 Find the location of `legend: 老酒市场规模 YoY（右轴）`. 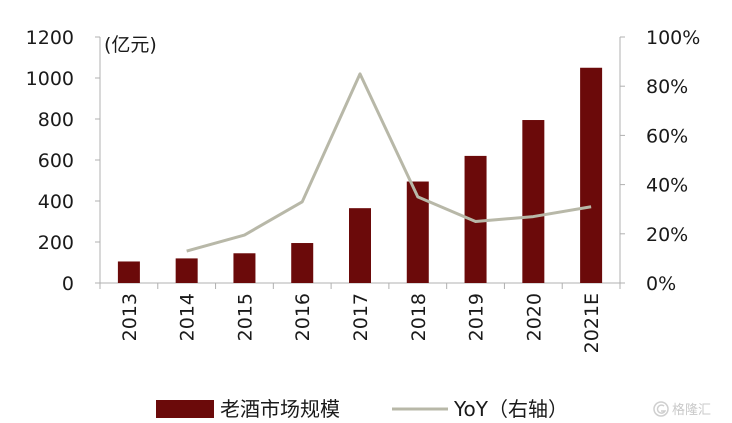

legend: 老酒市场规模 YoY（右轴） is located at coordinates (362, 409).